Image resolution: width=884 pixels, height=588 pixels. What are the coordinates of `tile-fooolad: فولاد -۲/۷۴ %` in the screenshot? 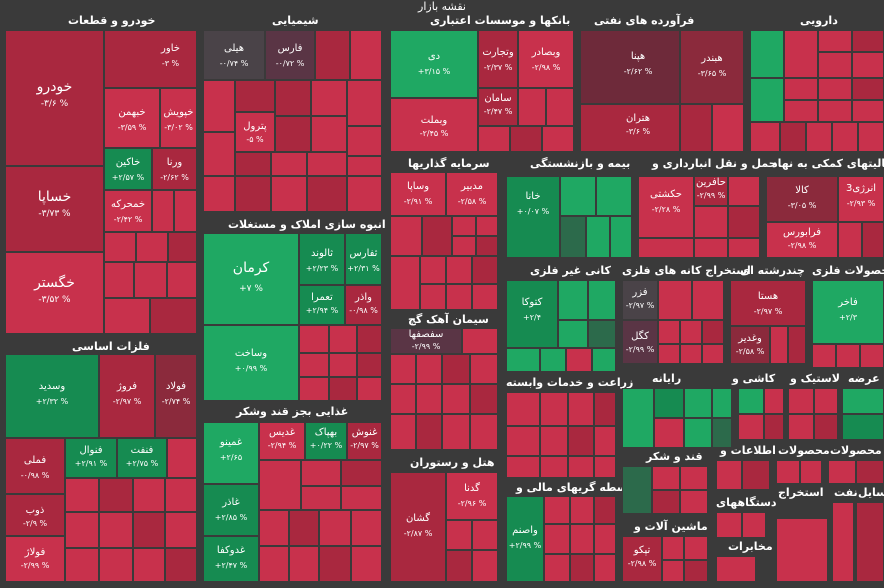 It's located at (176, 396).